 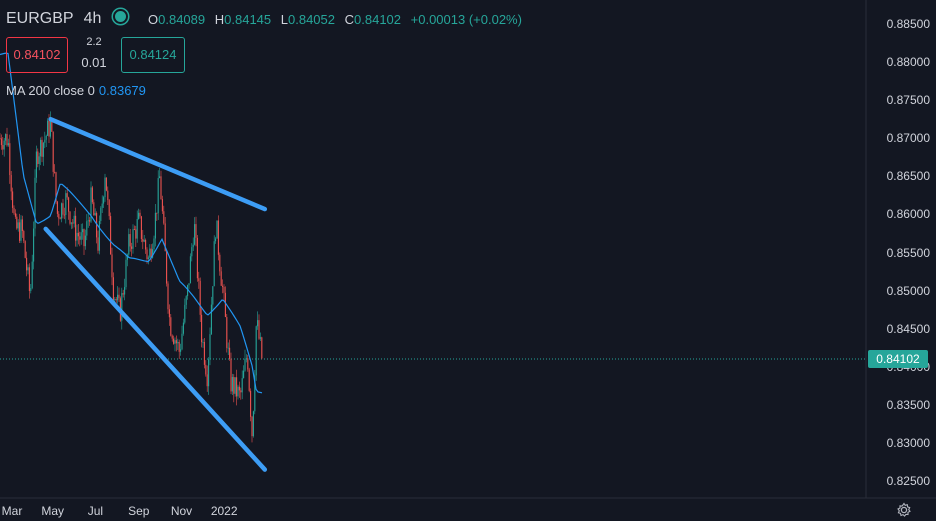 I want to click on low-value: 0.84052, so click(x=311, y=19).